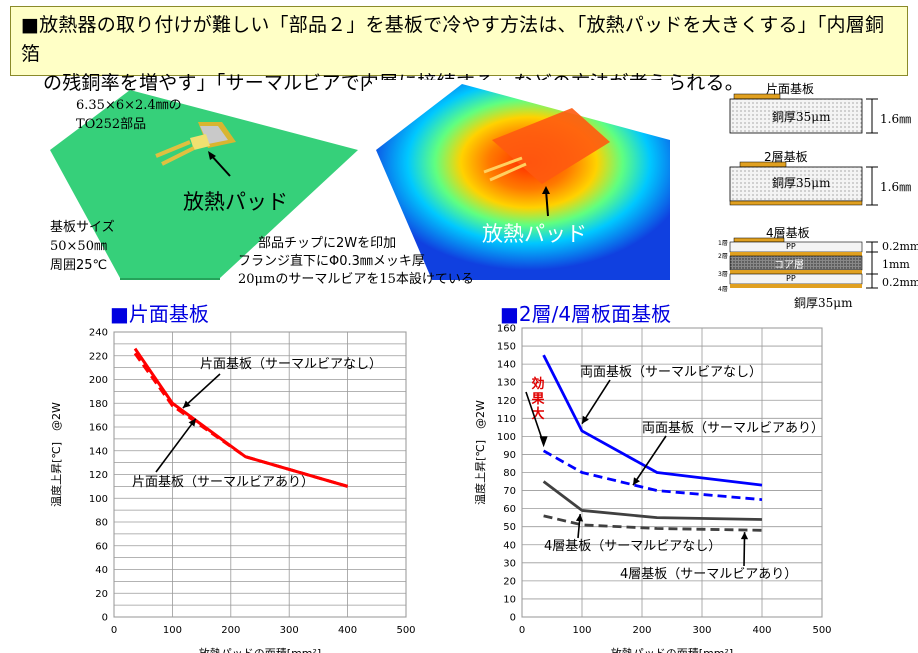 This screenshot has height=653, width=918. Describe the element at coordinates (159, 314) in the screenshot. I see `chart-1-title: ■片面基板` at that location.